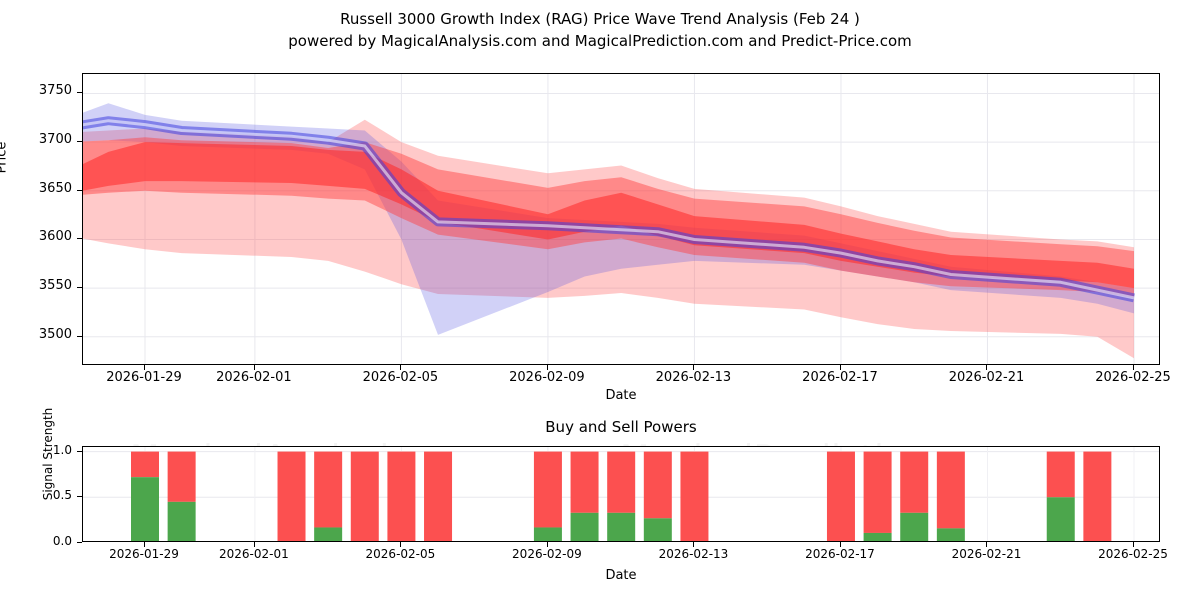 The width and height of the screenshot is (1200, 600). What do you see at coordinates (547, 377) in the screenshot?
I see `price-x-tick-label: 2026-02-09` at bounding box center [547, 377].